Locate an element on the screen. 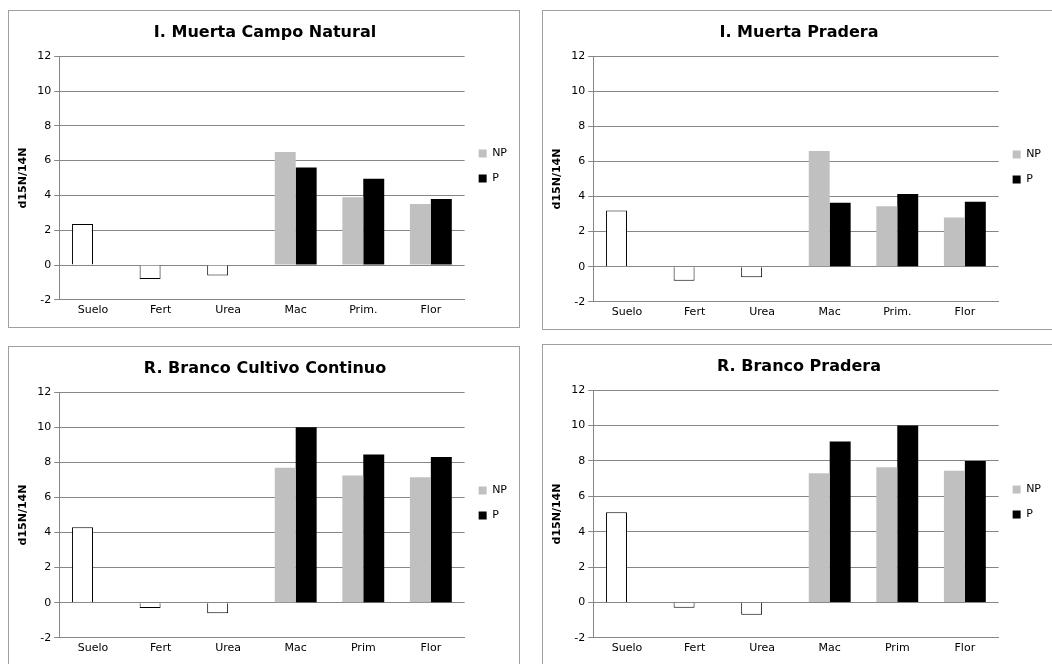  chart-title: R. Branco Pradera is located at coordinates (799, 365).